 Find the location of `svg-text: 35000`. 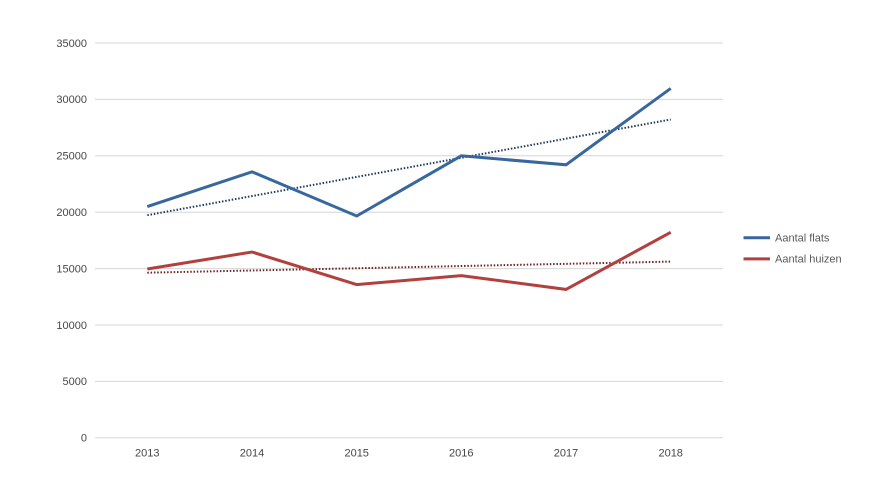

svg-text: 35000 is located at coordinates (71, 44).